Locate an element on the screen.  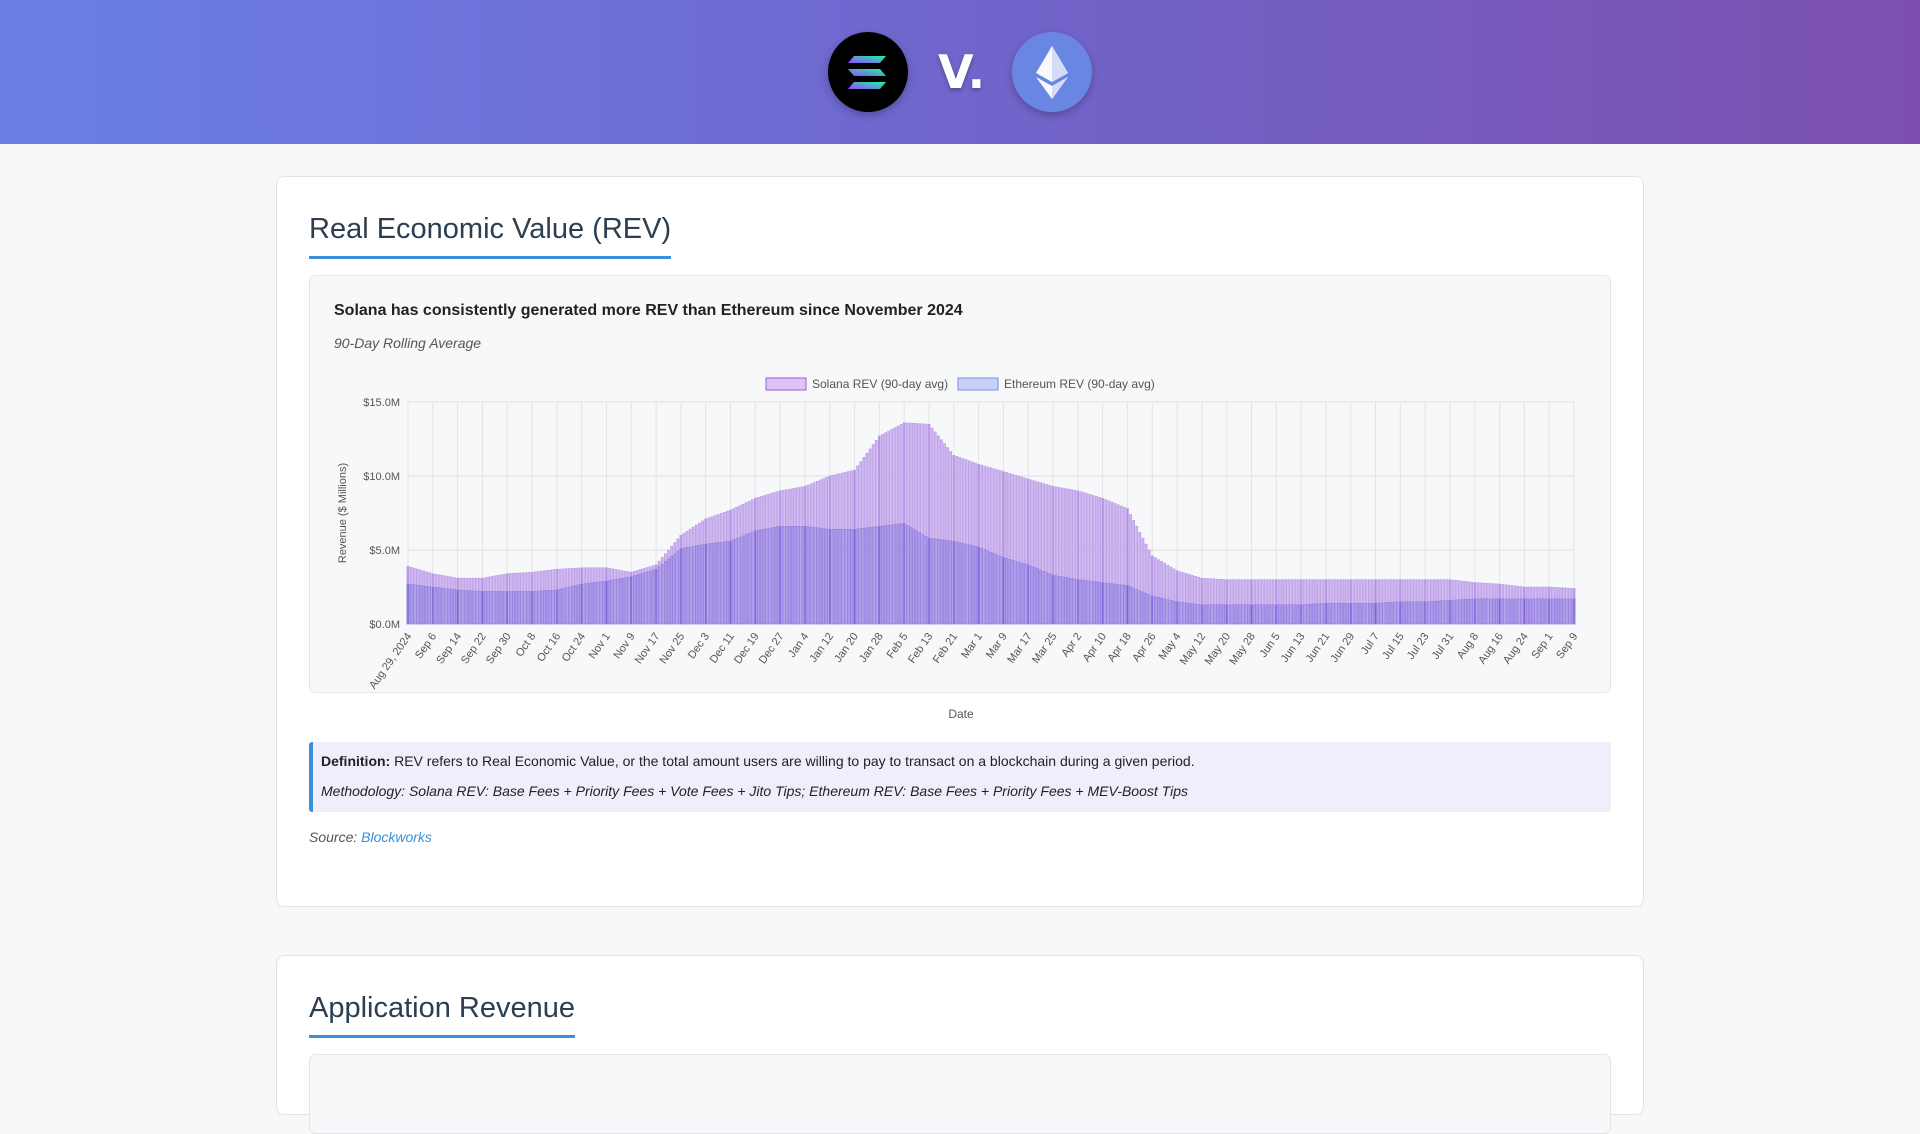
y-tick-label: $10.0M is located at coordinates (381, 477).